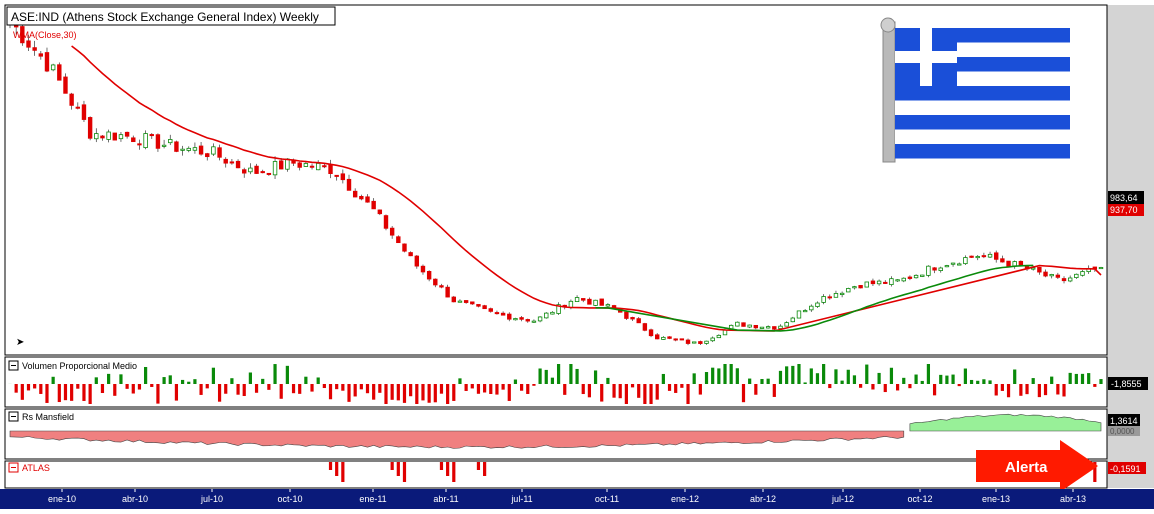  What do you see at coordinates (289, 499) in the screenshot?
I see `x-tick-label: oct-10` at bounding box center [289, 499].